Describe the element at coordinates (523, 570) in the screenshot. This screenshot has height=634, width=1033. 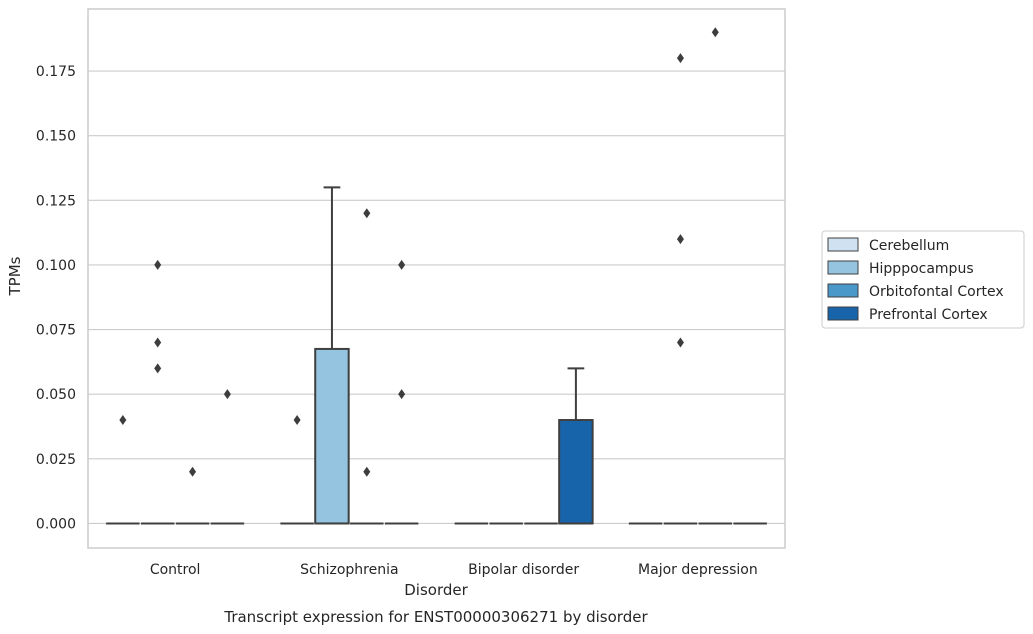
I see `x-tick-label: Bipolar disorder` at that location.